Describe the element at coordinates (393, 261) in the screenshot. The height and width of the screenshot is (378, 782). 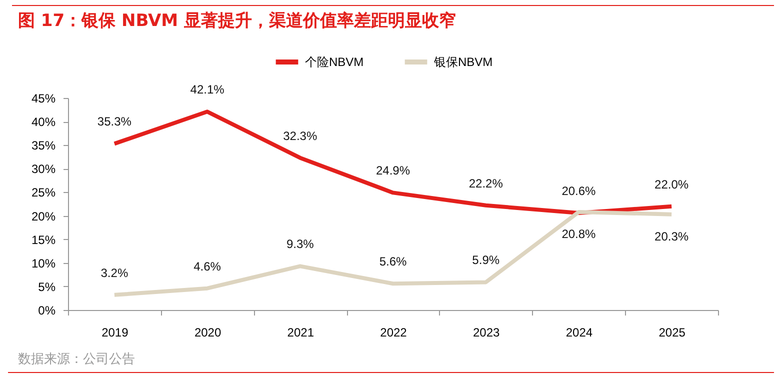
I see `data-label: 5.6%` at that location.